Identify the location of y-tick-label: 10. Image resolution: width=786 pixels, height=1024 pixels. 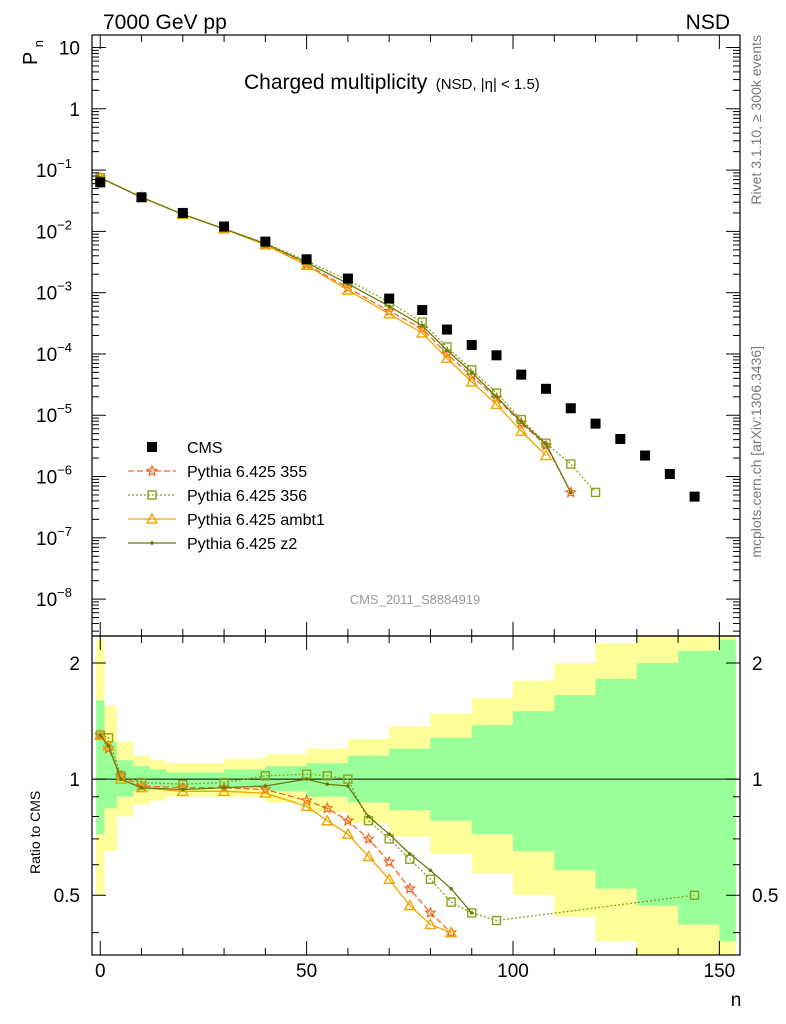
(69, 49).